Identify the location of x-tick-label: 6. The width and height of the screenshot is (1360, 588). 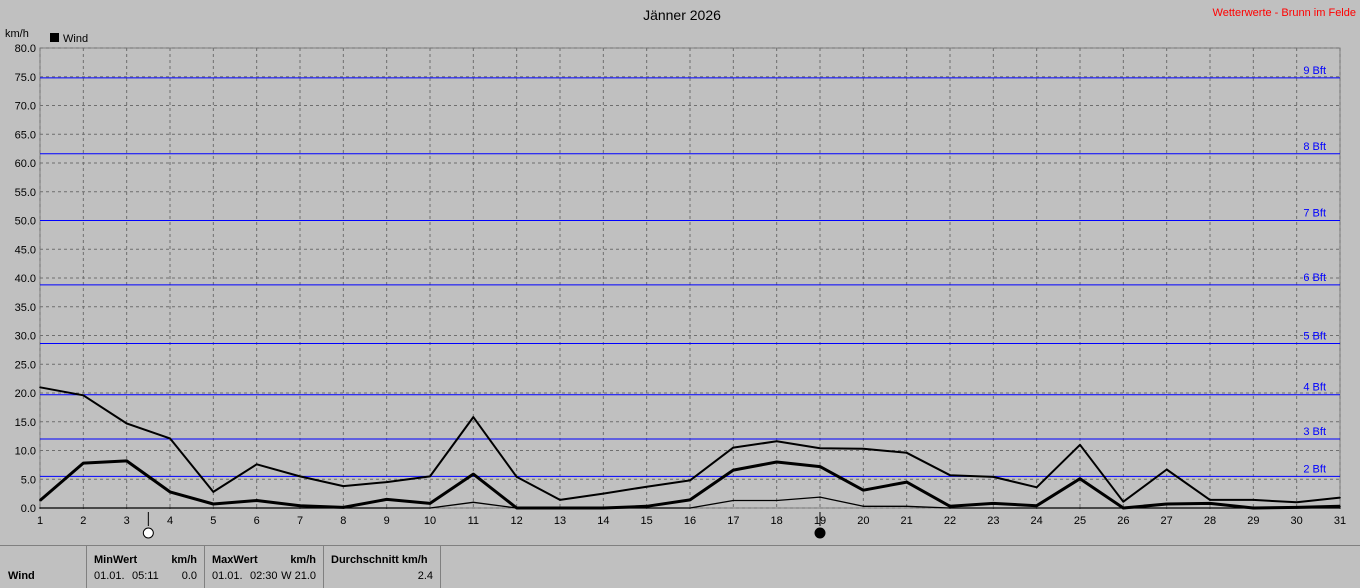
(257, 521).